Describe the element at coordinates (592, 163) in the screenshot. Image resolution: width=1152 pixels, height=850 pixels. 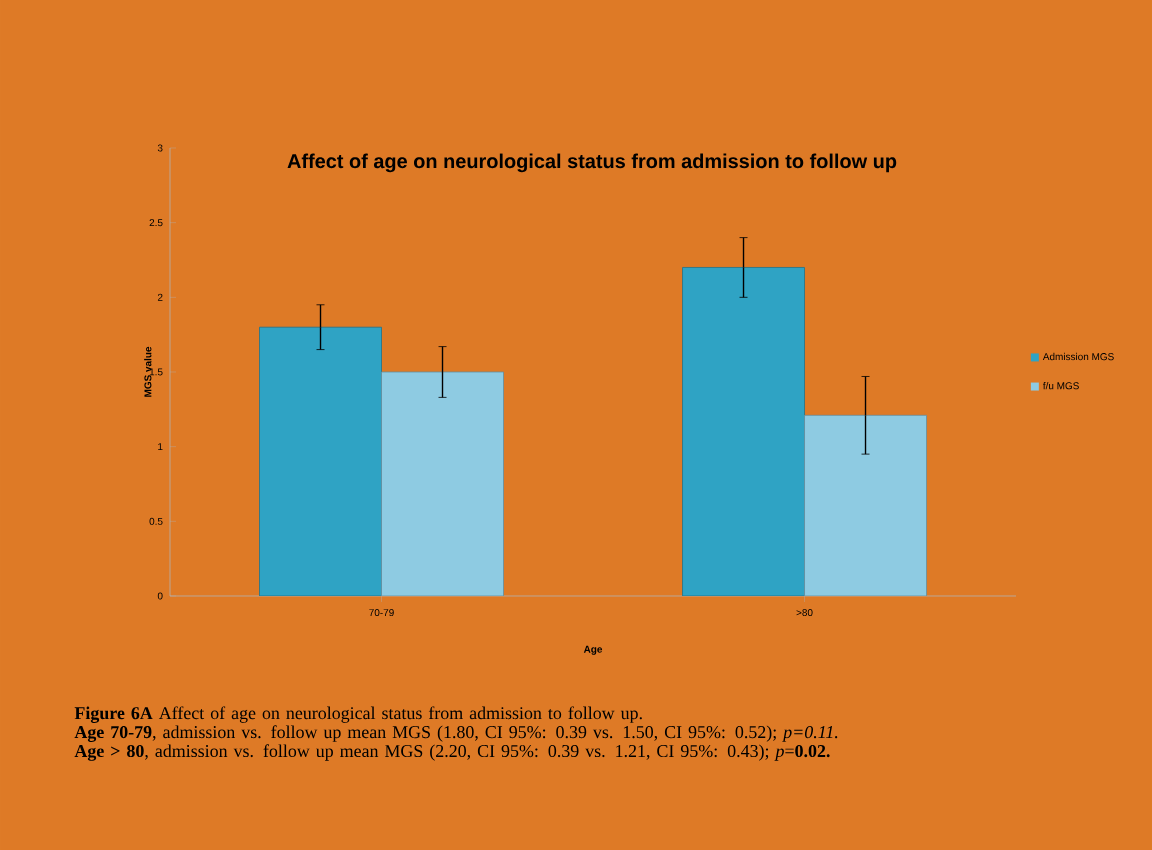
I see `chart-title: Affect of age on neurological status from admission to follow up` at that location.